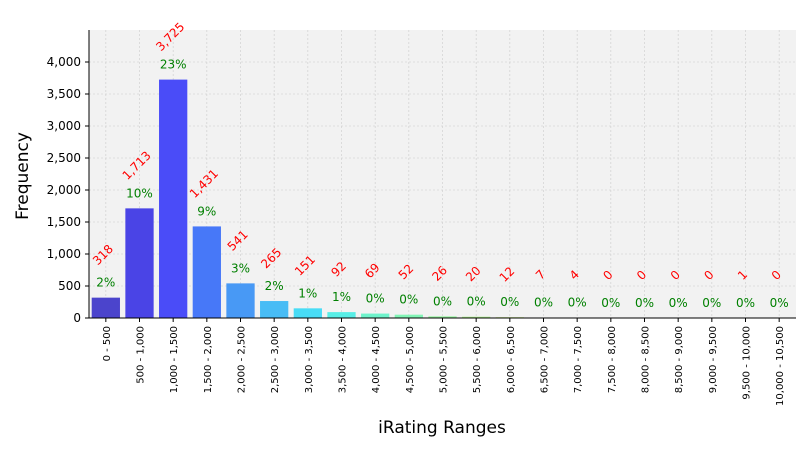 Image resolution: width=810 pixels, height=450 pixels. I want to click on y-tick-label: 3,000, so click(64, 126).